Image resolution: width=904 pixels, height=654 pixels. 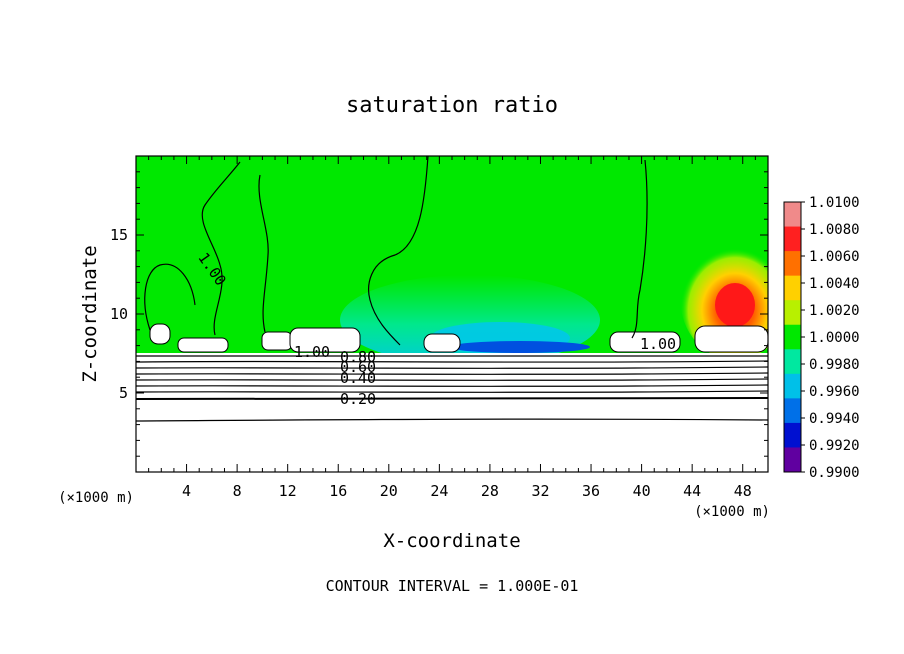 I want to click on cloud-patches, so click(x=458, y=338).